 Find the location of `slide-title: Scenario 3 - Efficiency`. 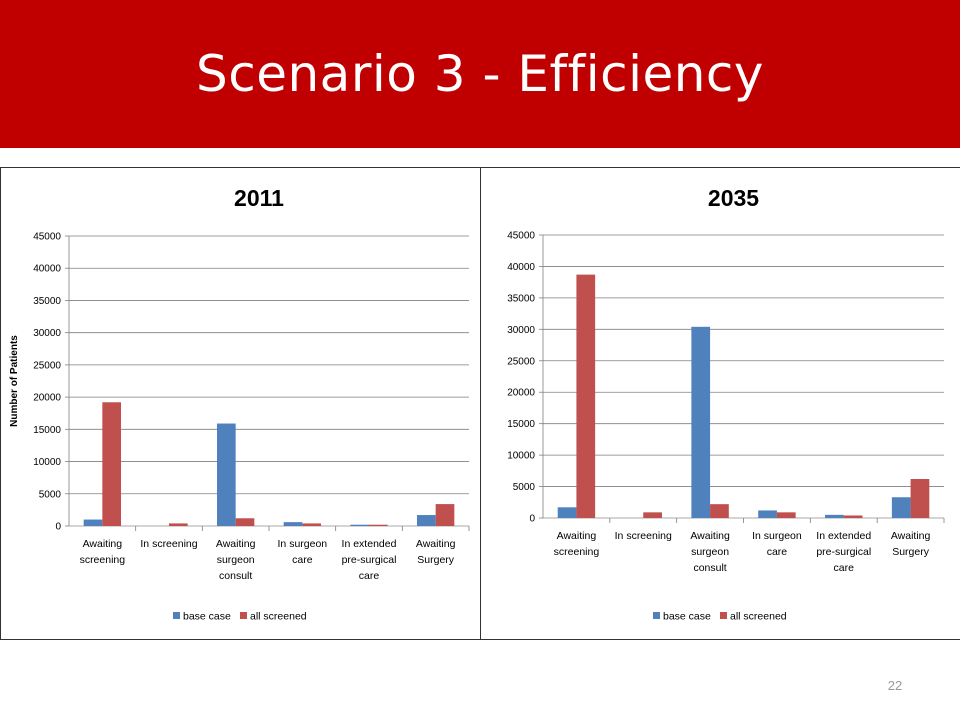

slide-title: Scenario 3 - Efficiency is located at coordinates (480, 74).